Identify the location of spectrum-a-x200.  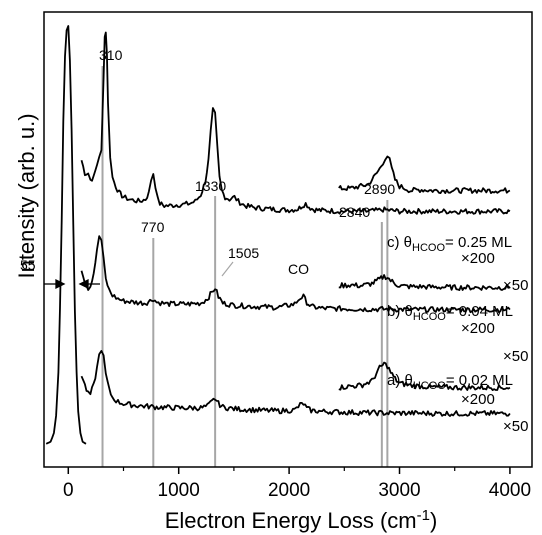
(424, 376).